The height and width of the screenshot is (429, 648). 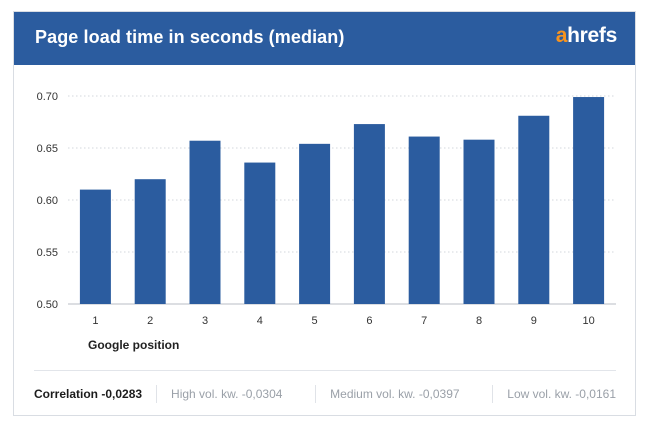 What do you see at coordinates (47, 201) in the screenshot?
I see `y-tick-label: 0.60` at bounding box center [47, 201].